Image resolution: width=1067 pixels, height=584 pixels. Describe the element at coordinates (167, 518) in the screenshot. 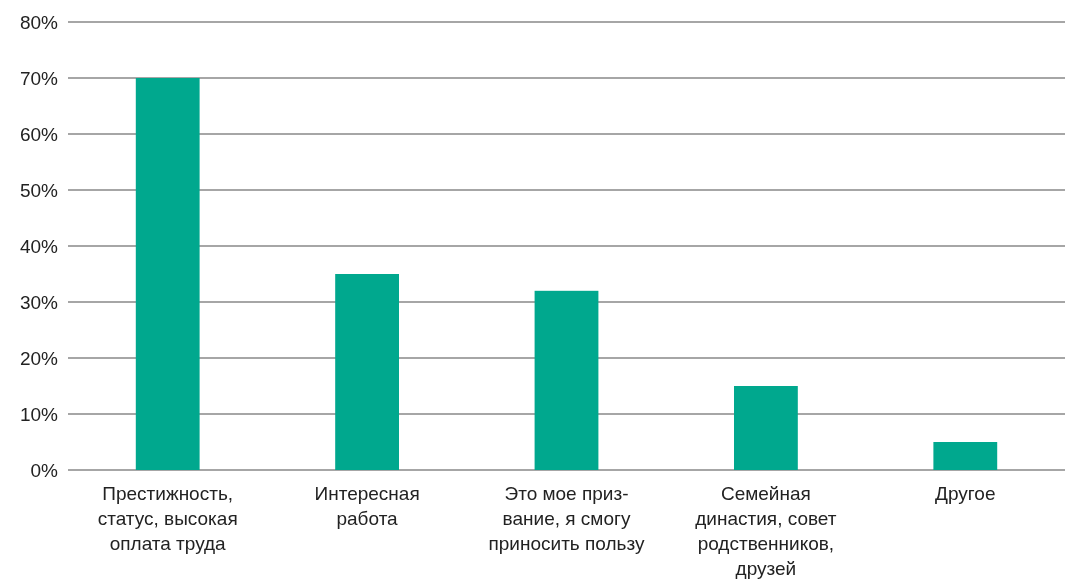

I see `x-tick-label: Престижность, статус, высокая оплата труда` at that location.